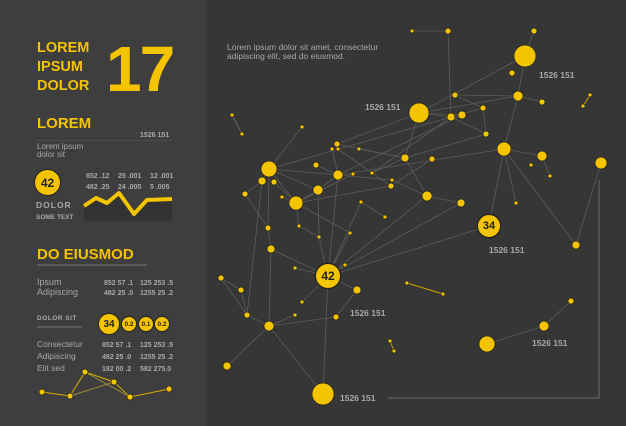 This screenshot has height=426, width=626. I want to click on left-charts, so click(105, 296).